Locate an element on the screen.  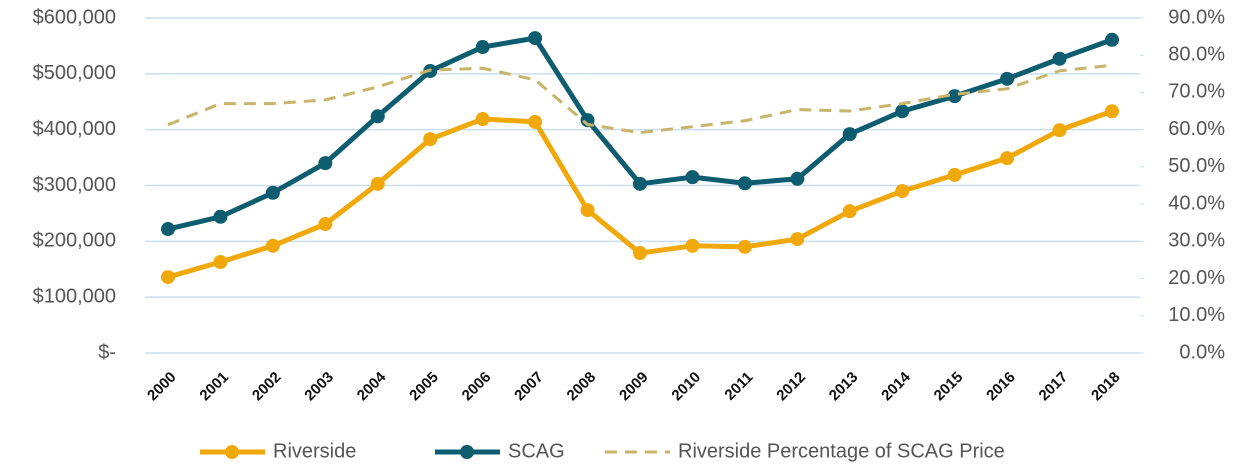
legend-label: Riverside is located at coordinates (314, 451).